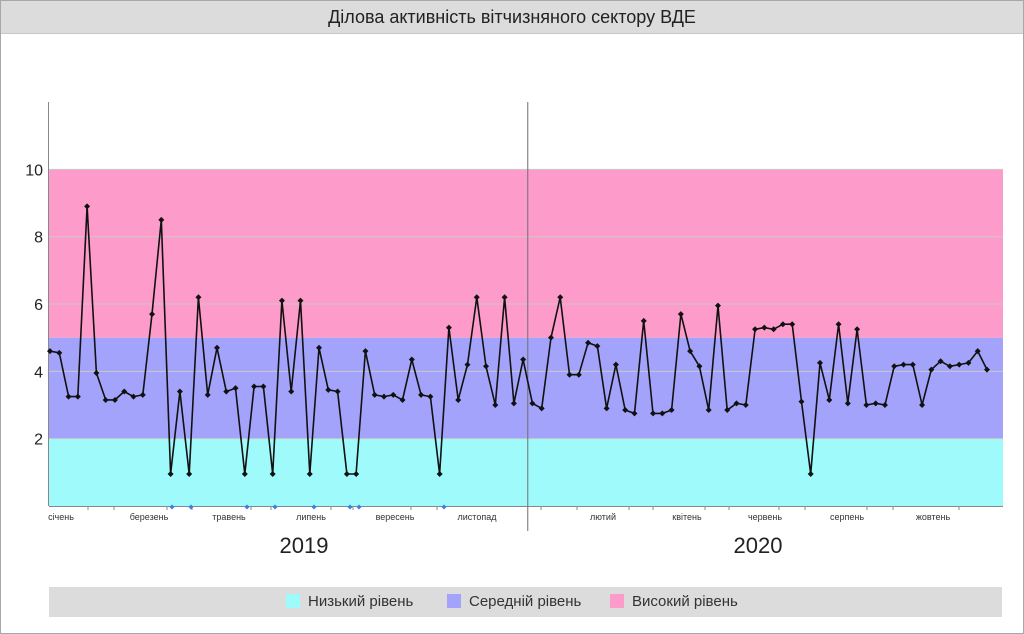  What do you see at coordinates (34, 170) in the screenshot?
I see `y-tick-label: 10` at bounding box center [34, 170].